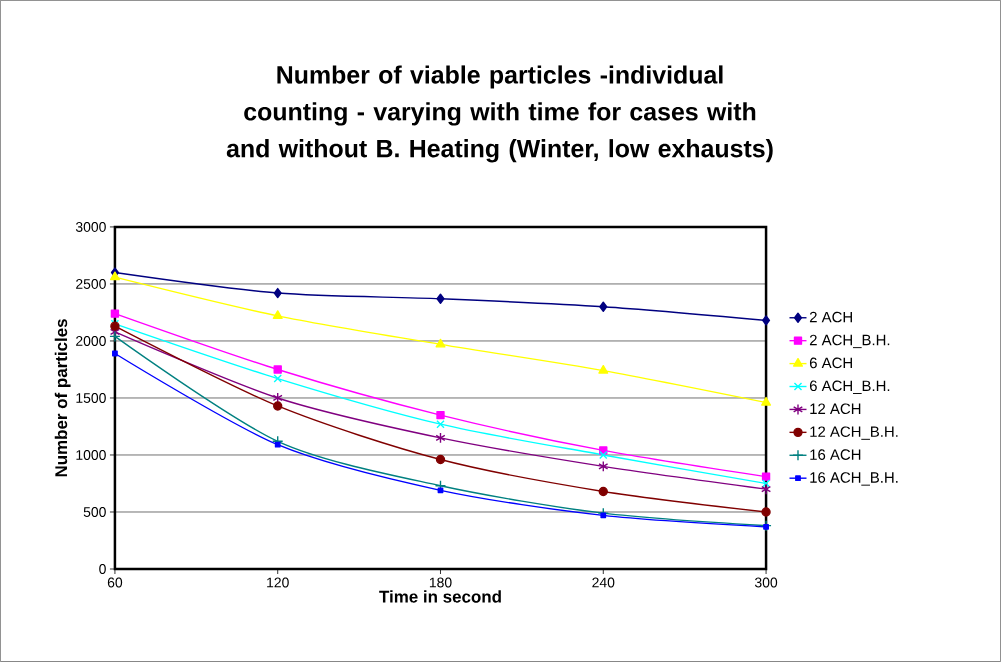 This screenshot has height=662, width=1001. I want to click on y-tick-label: 1000, so click(91, 455).